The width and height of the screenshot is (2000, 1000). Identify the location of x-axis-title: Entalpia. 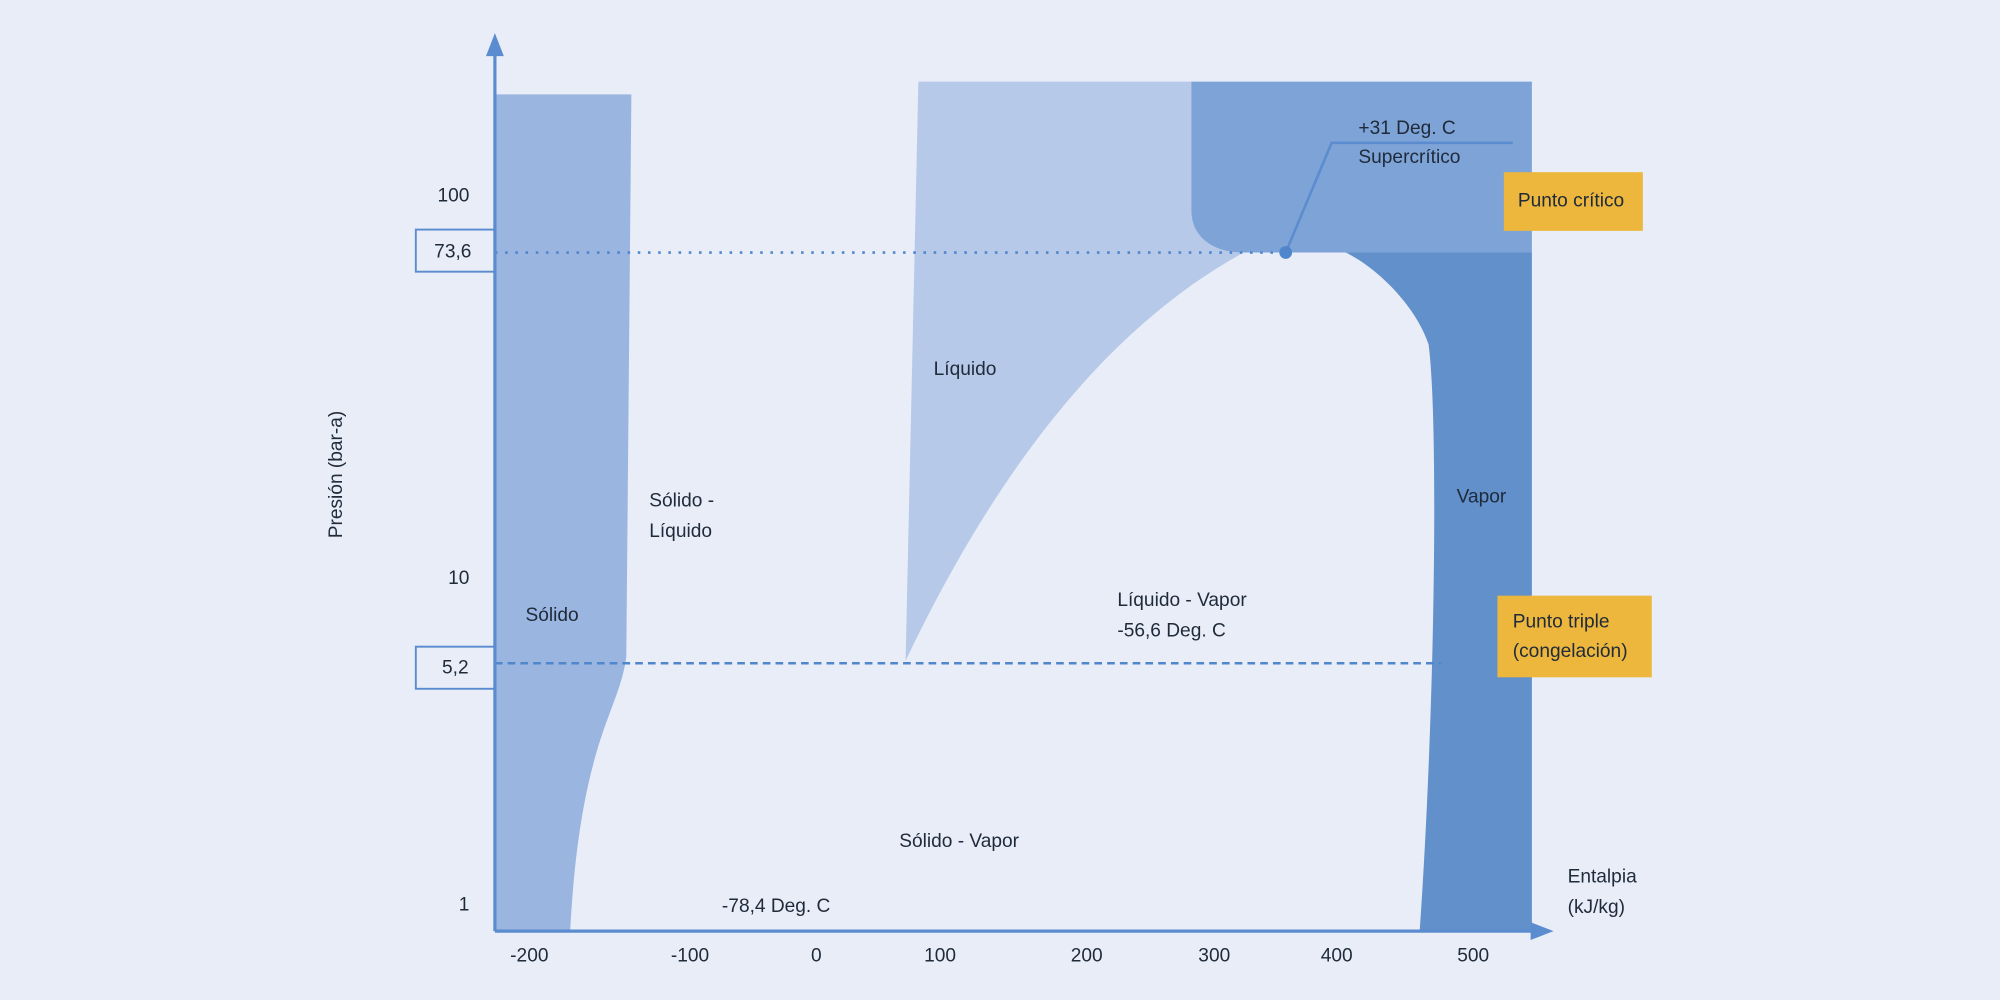
(1602, 877).